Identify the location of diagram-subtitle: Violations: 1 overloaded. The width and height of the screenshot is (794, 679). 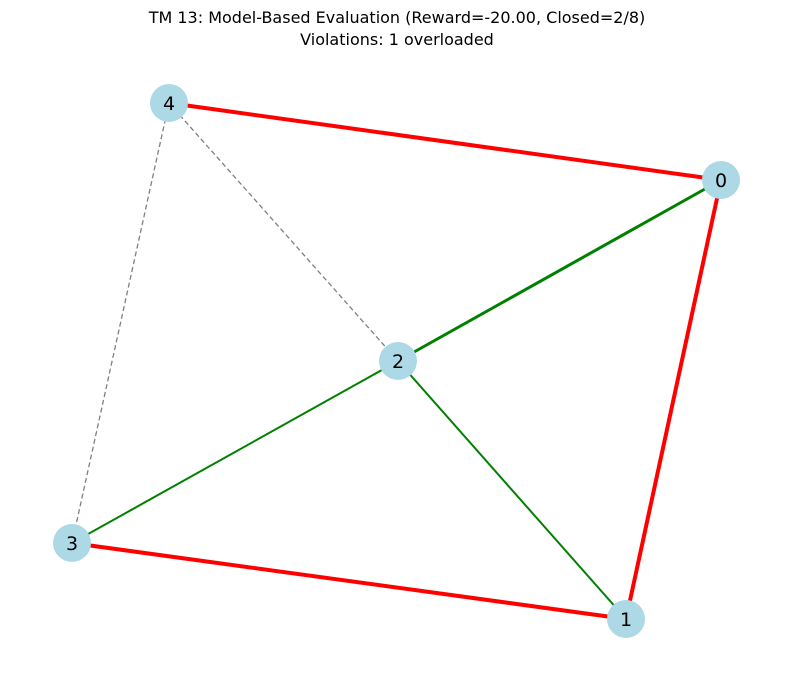
(397, 39).